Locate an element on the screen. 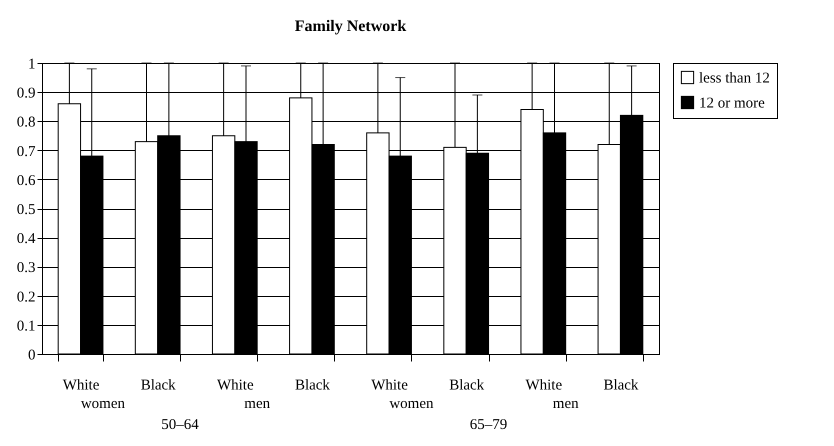  y-tick-label: 0.3 is located at coordinates (26, 268).